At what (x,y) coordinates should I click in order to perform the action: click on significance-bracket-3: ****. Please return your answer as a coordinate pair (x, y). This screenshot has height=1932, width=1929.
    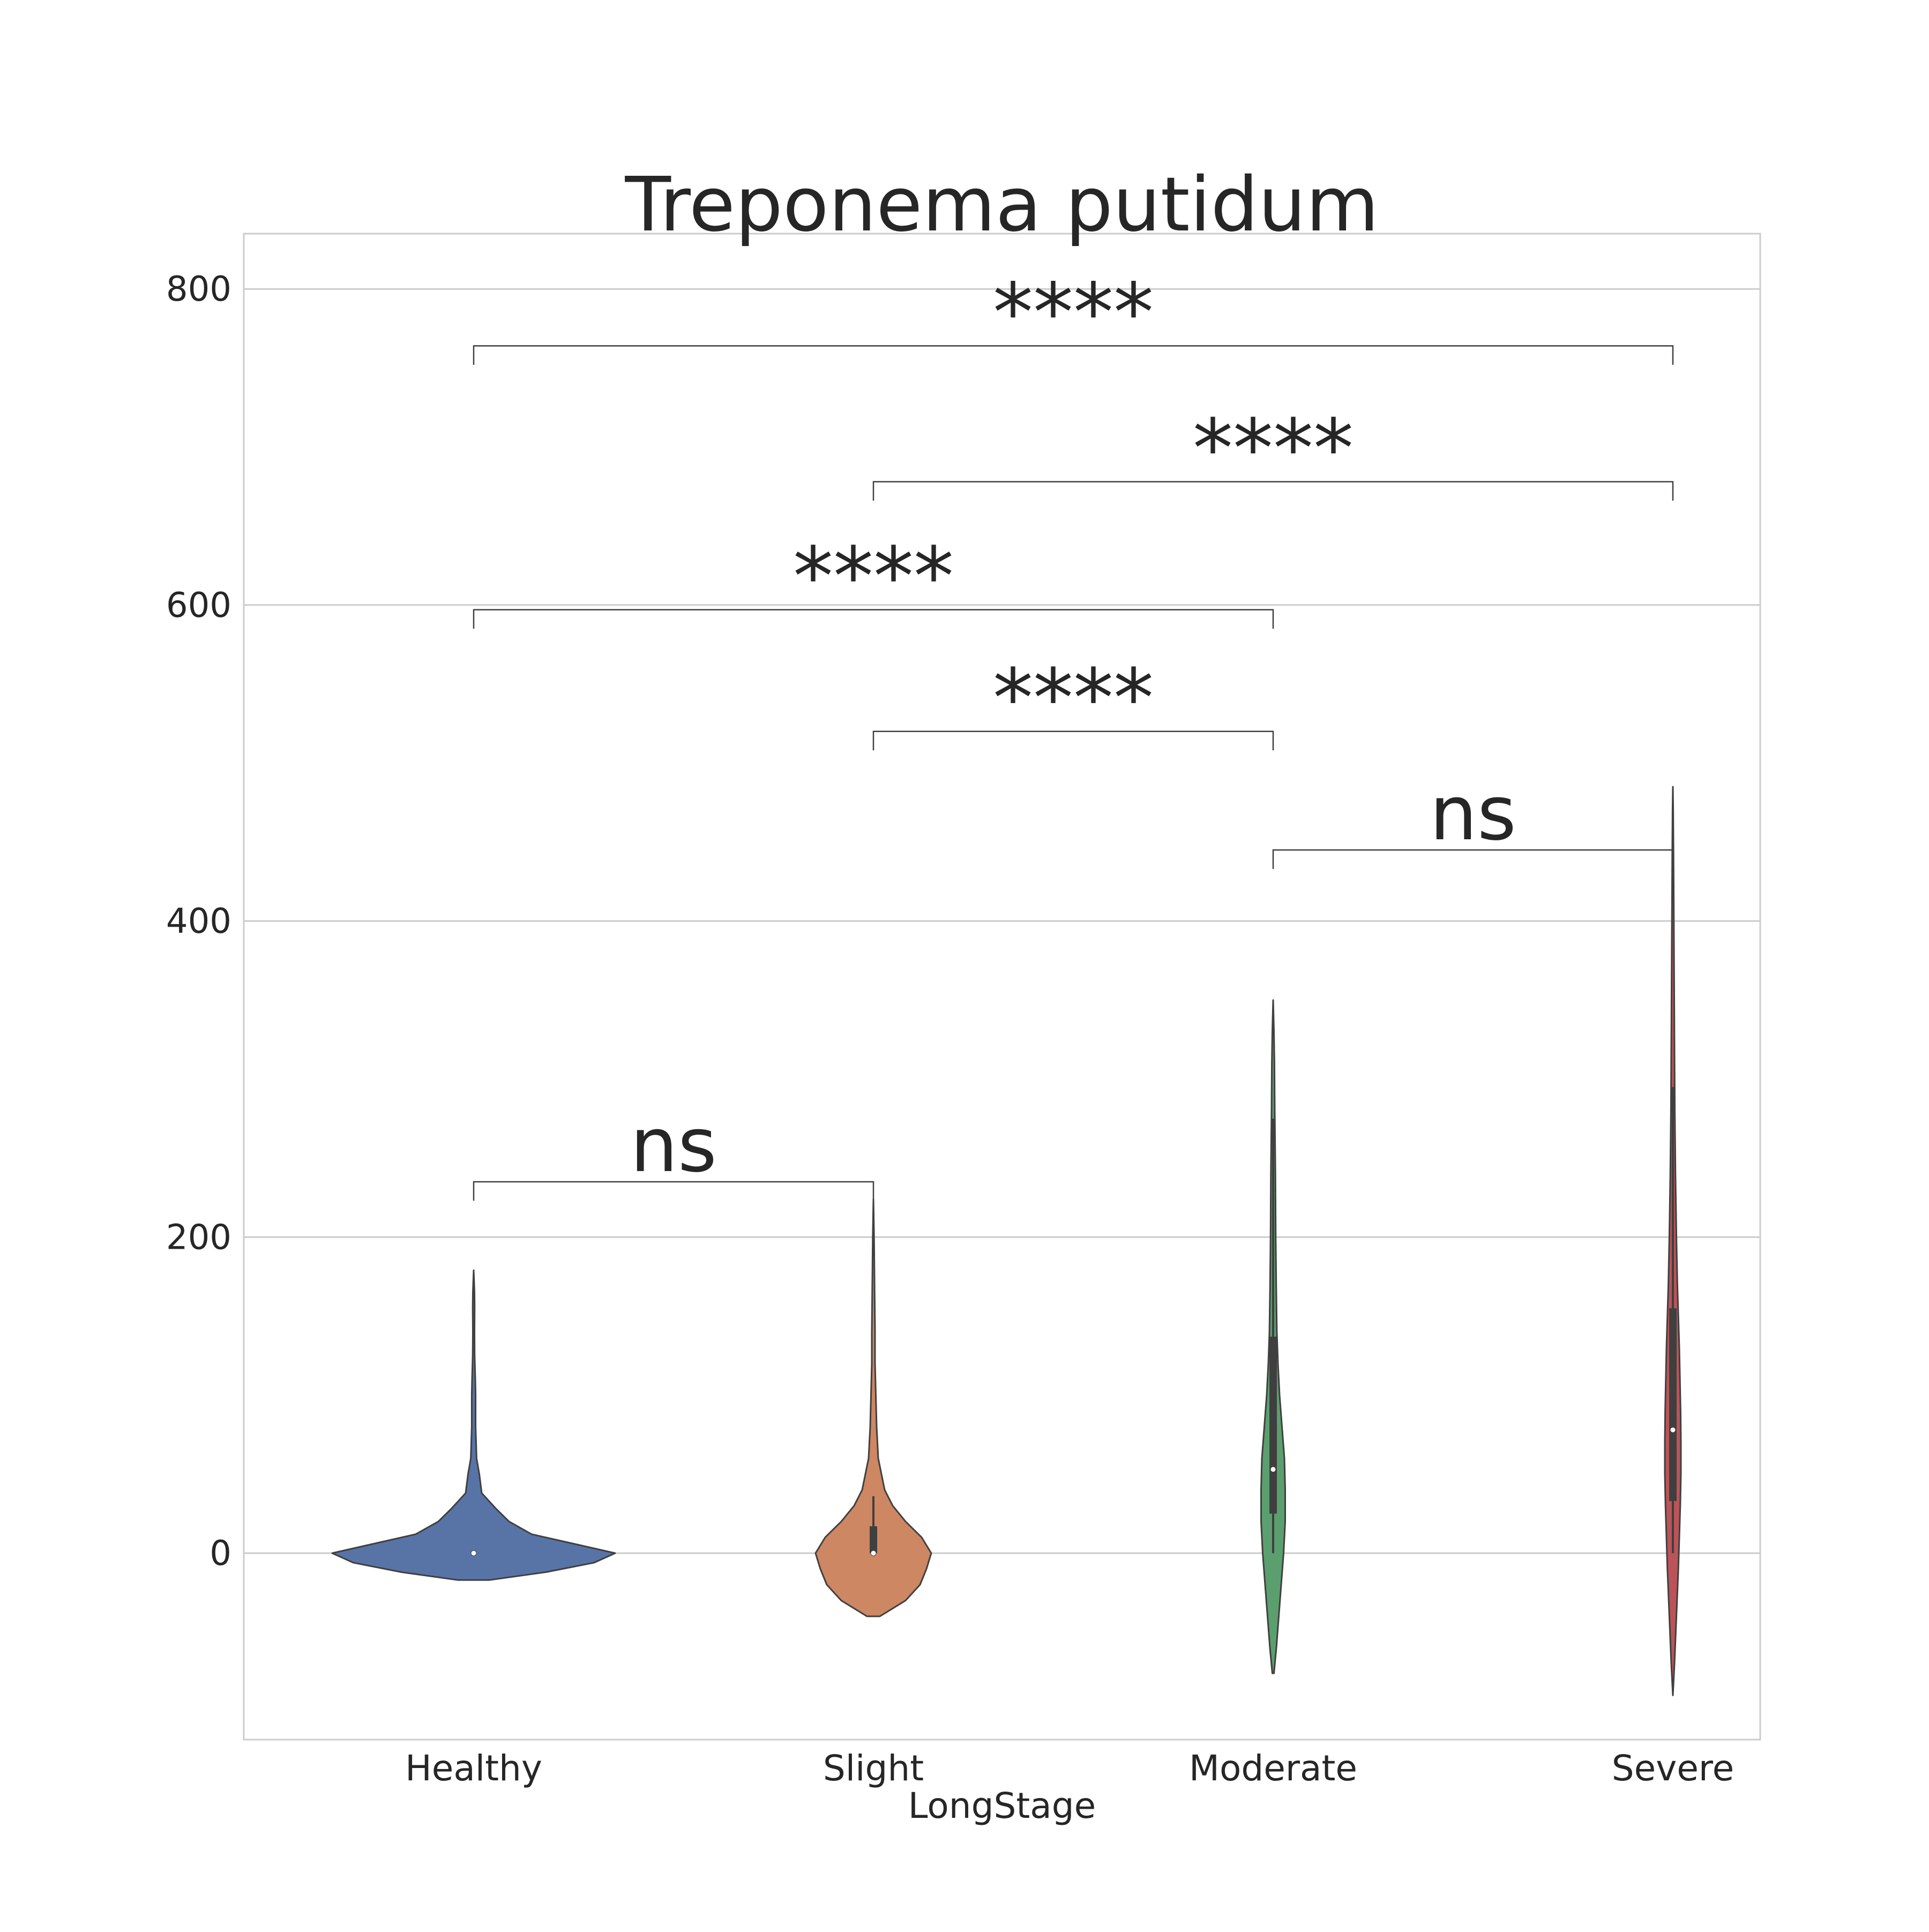
    Looking at the image, I should click on (1073, 701).